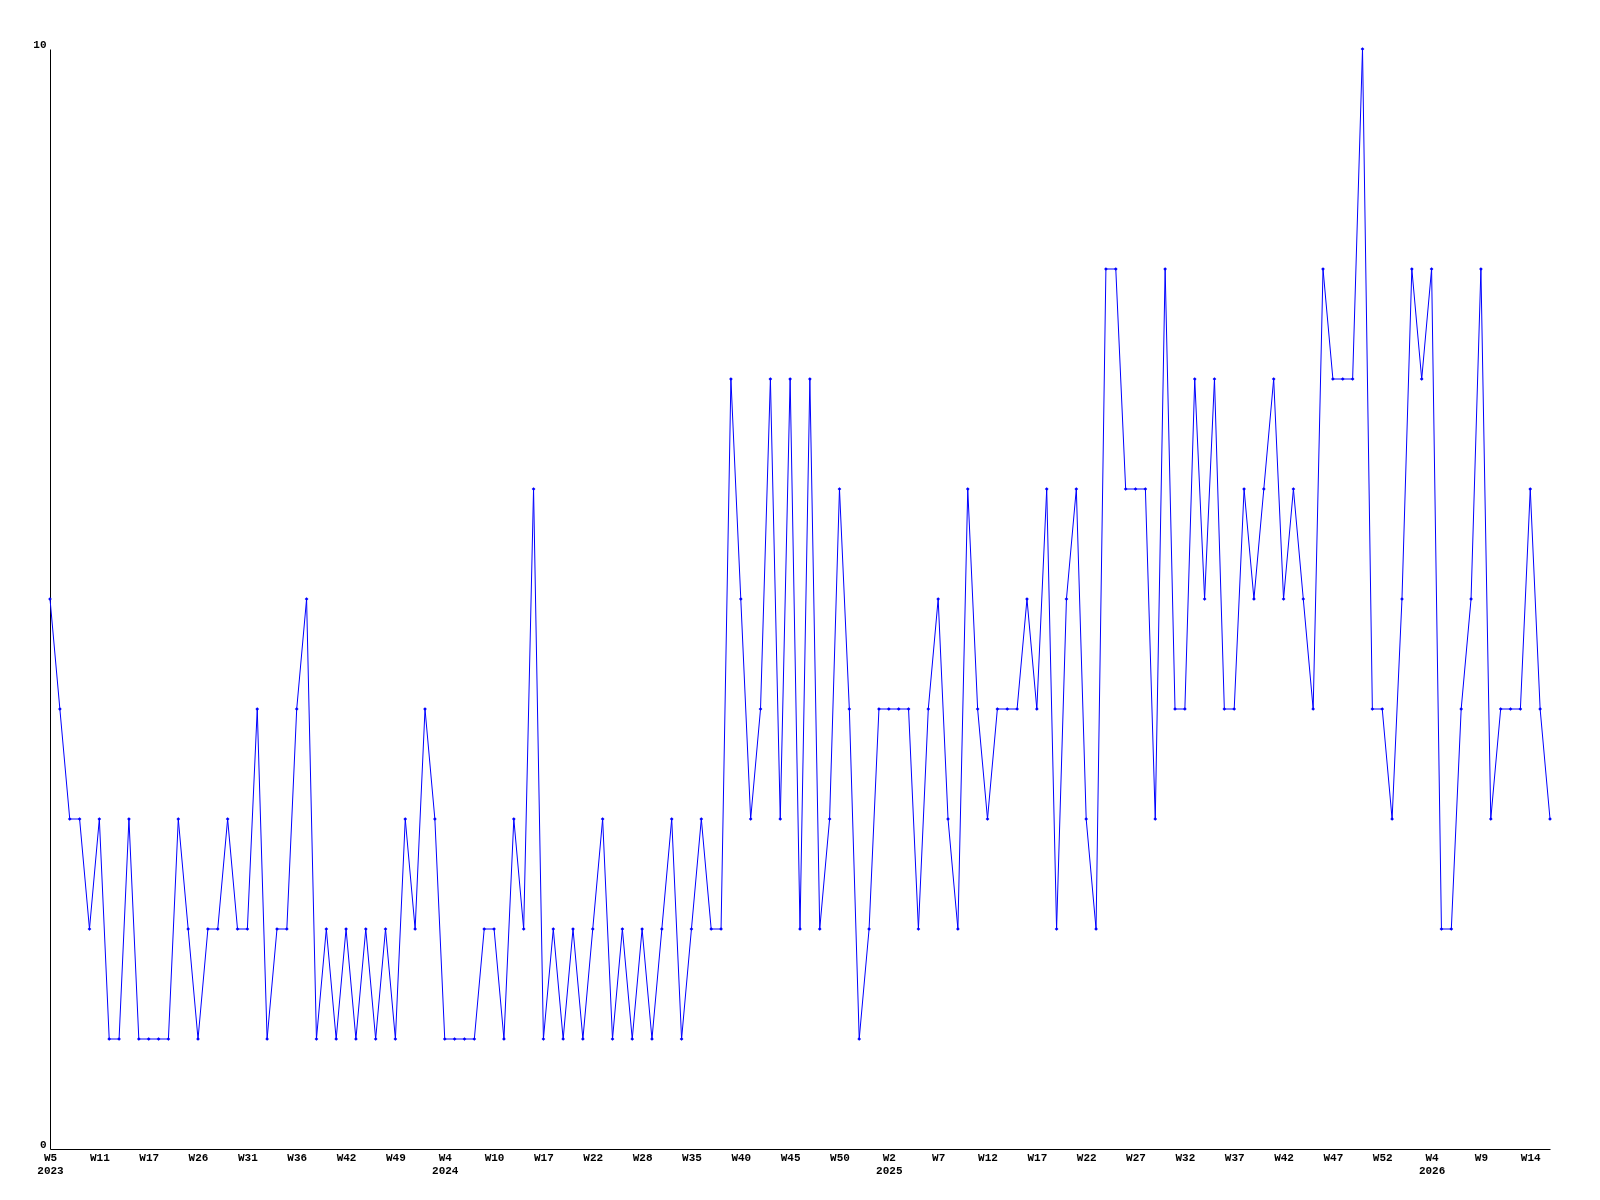 The width and height of the screenshot is (1600, 1200). I want to click on x-tick-label: W49, so click(395, 1157).